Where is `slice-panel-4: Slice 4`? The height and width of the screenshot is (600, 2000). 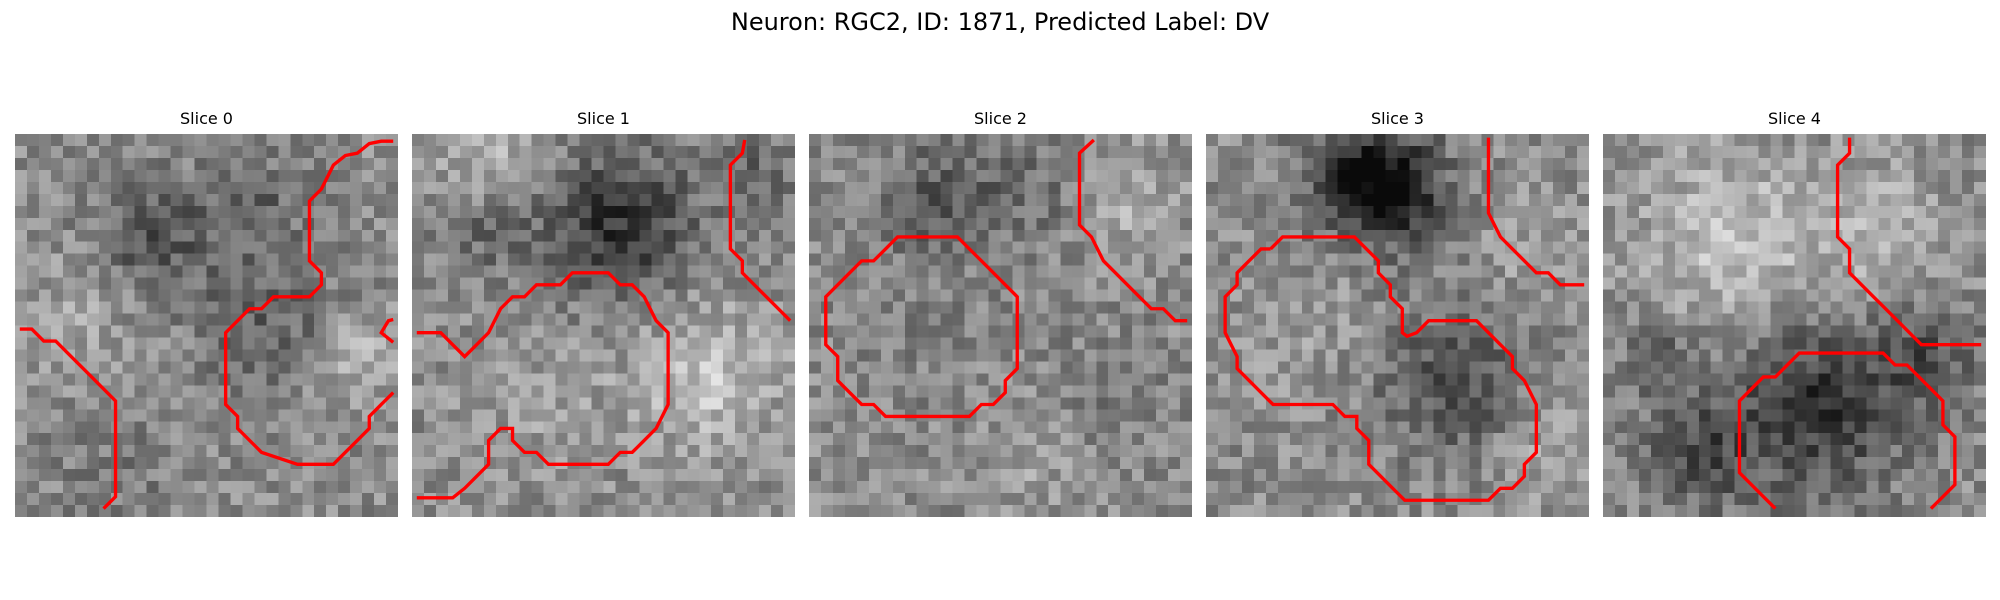
slice-panel-4: Slice 4 is located at coordinates (1794, 312).